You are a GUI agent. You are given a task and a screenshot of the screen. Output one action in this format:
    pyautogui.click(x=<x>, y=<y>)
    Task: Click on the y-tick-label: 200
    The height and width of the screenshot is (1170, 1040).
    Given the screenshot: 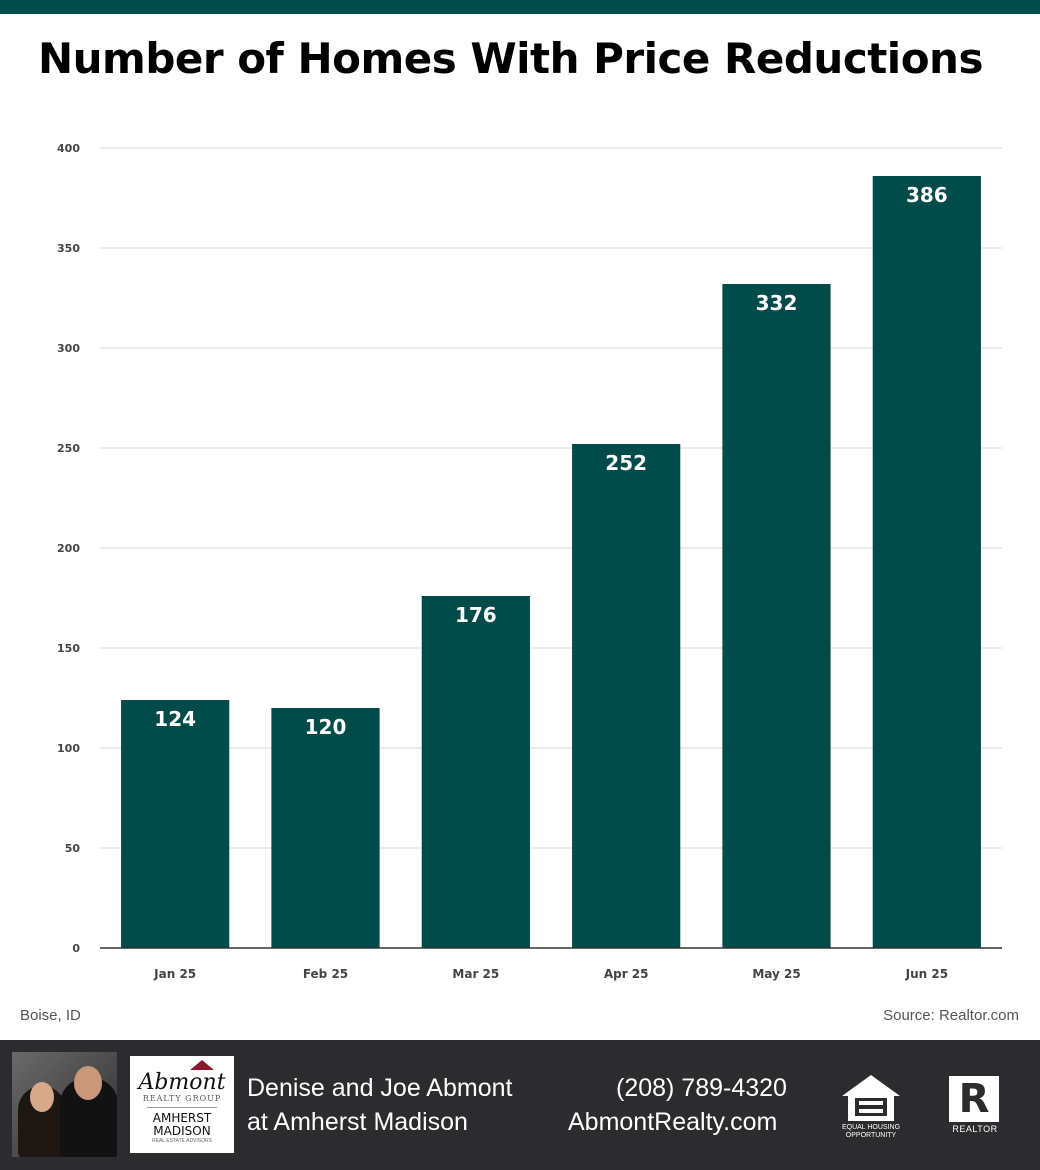 What is the action you would take?
    pyautogui.click(x=68, y=548)
    